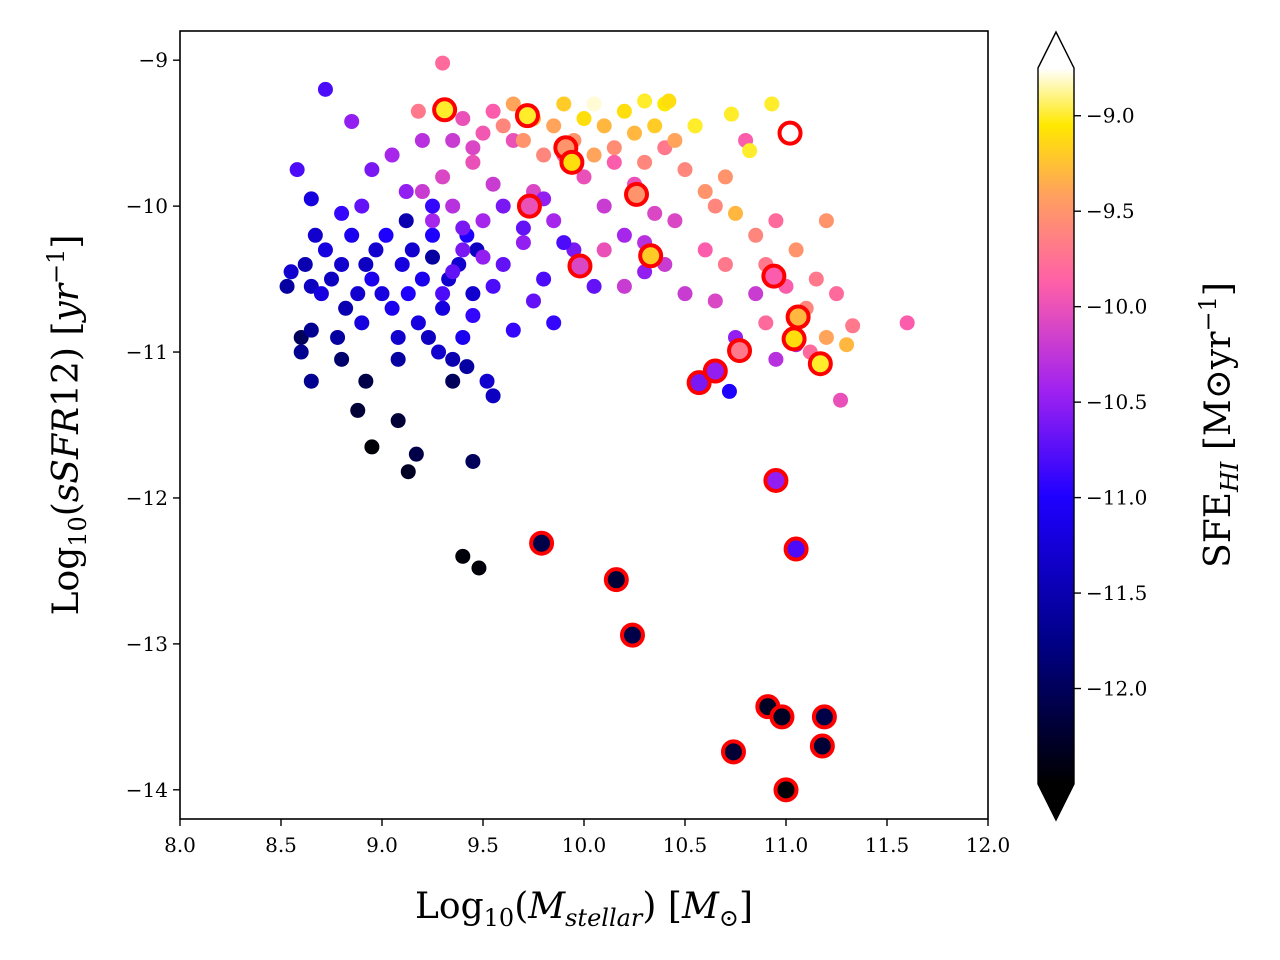  Describe the element at coordinates (887, 845) in the screenshot. I see `x-tick-label: 11.5` at that location.